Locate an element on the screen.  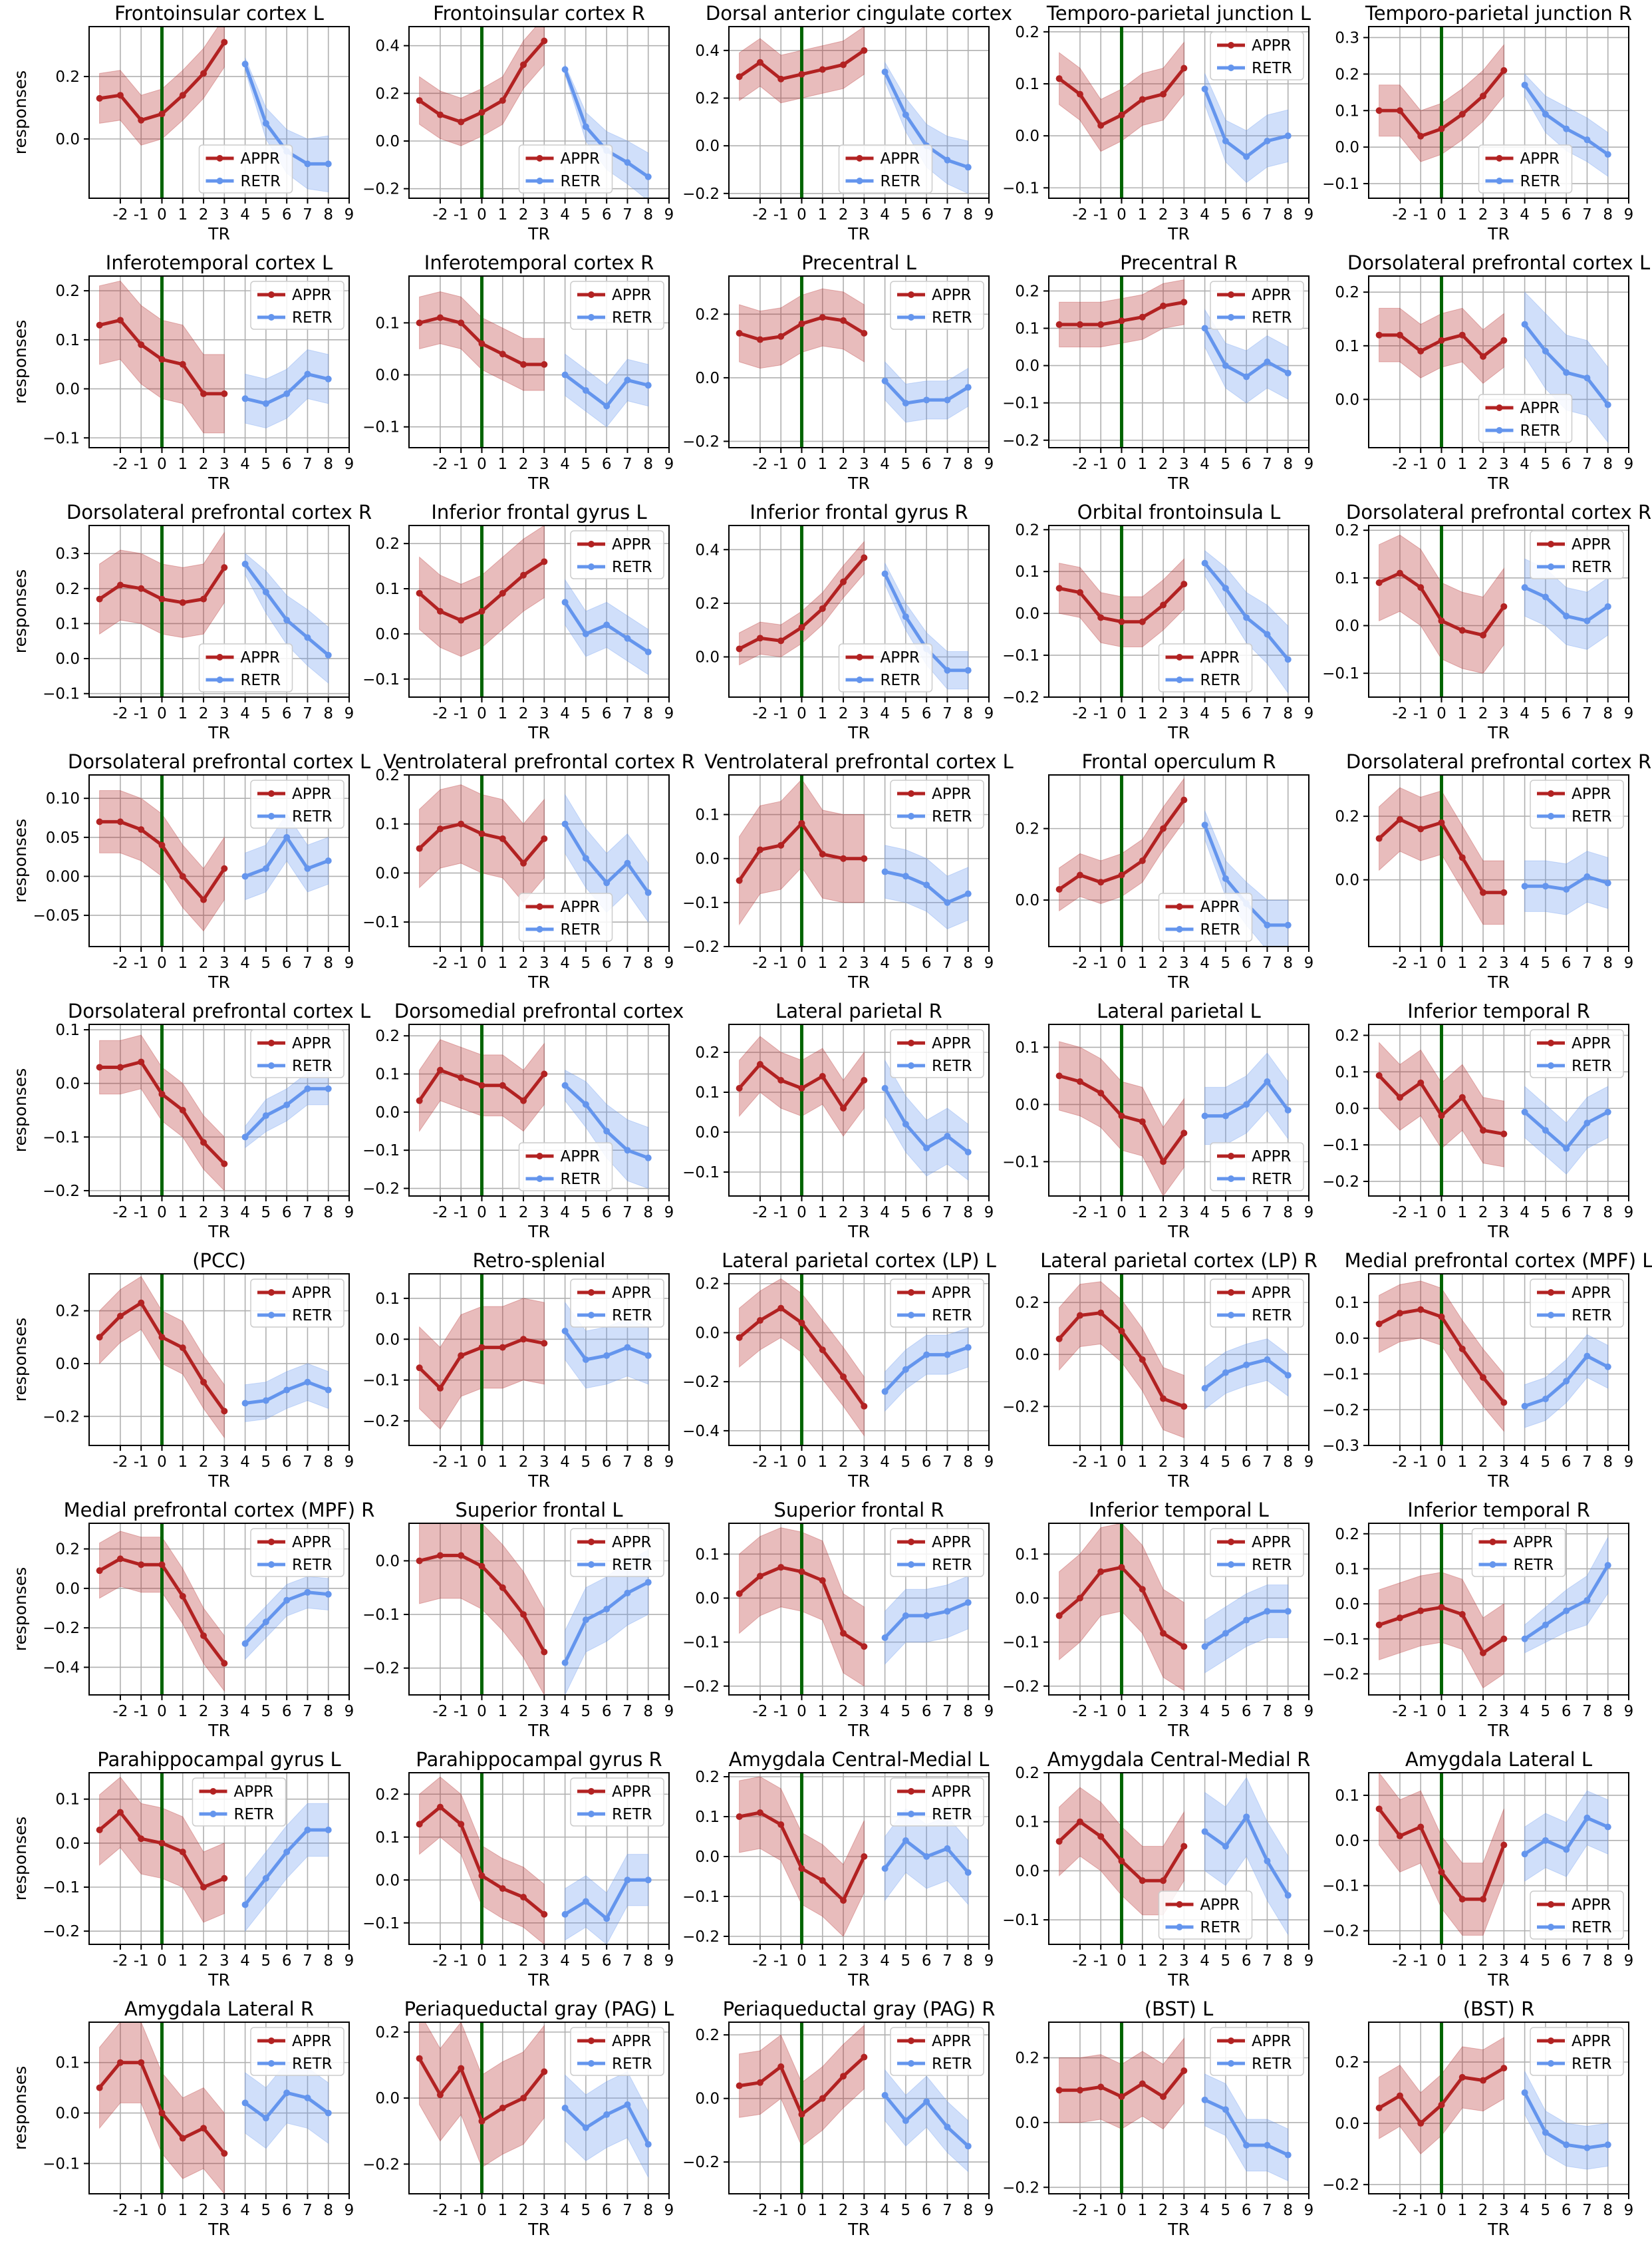
y-tick-label: 0.00 is located at coordinates (63, 876).